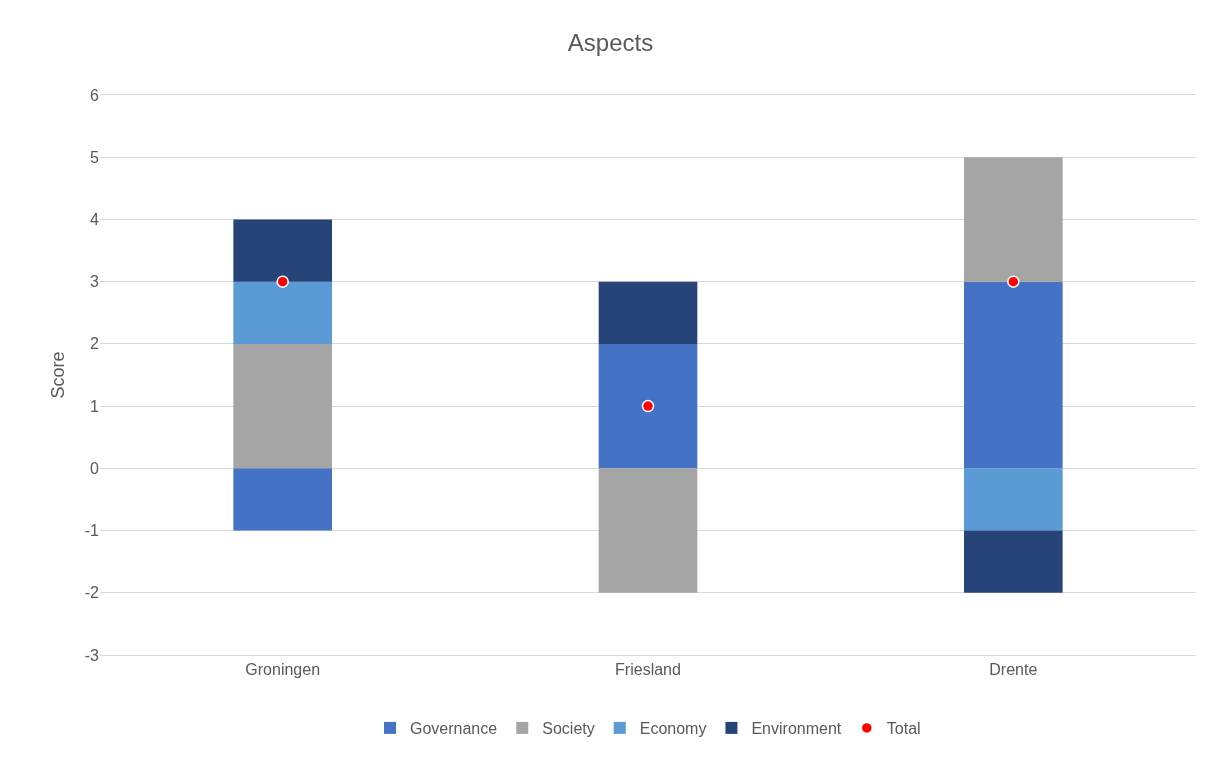  I want to click on x-tick-label: Drente, so click(1013, 670).